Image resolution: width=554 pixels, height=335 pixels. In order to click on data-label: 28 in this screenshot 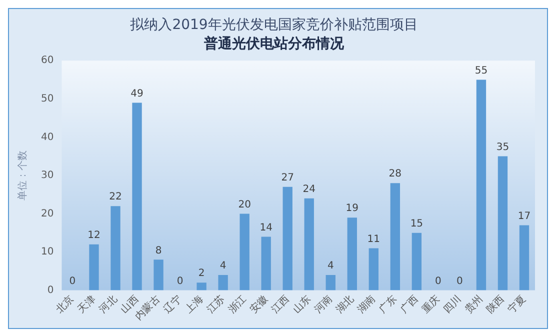, I will do `click(395, 174)`.